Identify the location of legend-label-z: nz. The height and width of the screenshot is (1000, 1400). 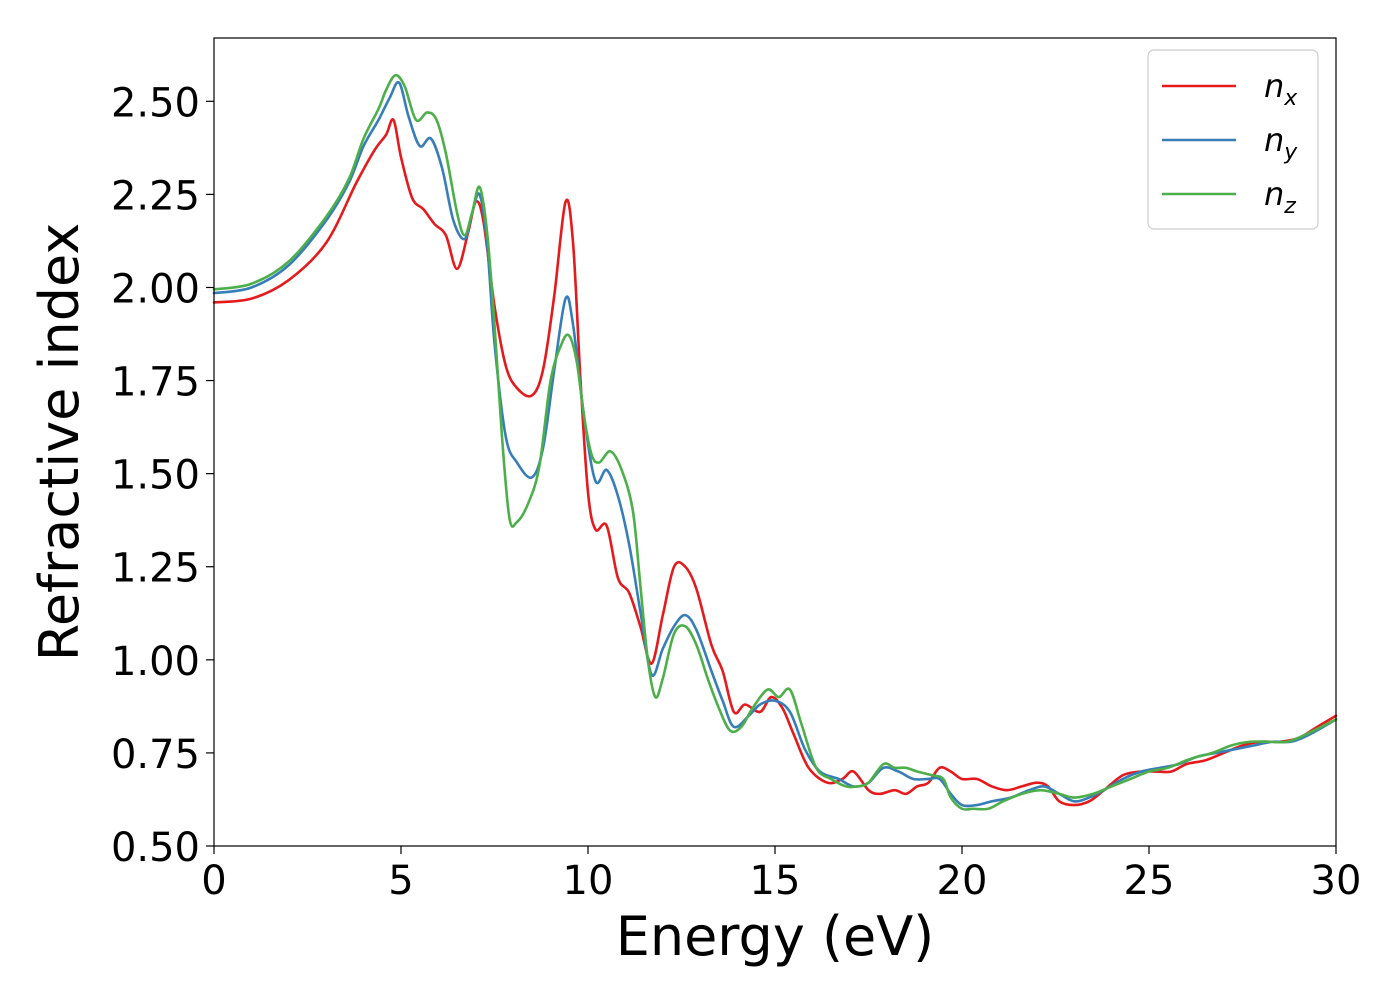
(1280, 197).